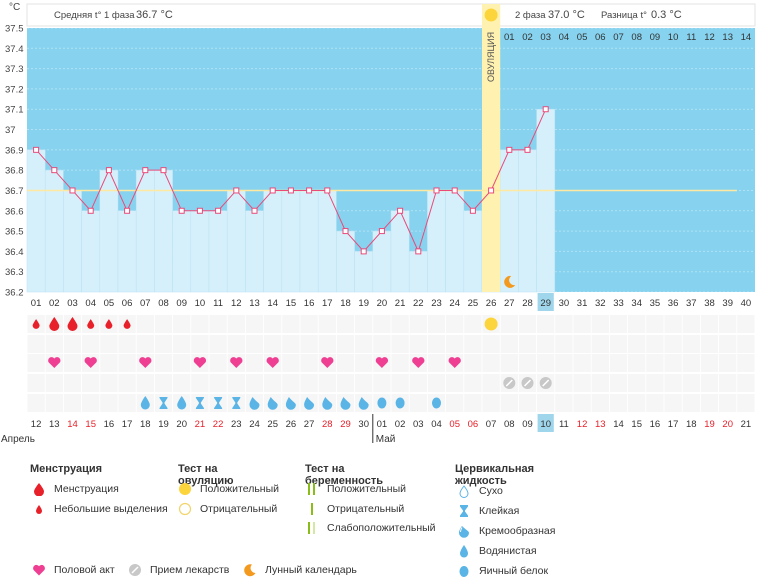 Image resolution: width=770 pixels, height=578 pixels. What do you see at coordinates (227, 509) in the screenshot?
I see `legend-ovulation-negative: Отрицательный` at bounding box center [227, 509].